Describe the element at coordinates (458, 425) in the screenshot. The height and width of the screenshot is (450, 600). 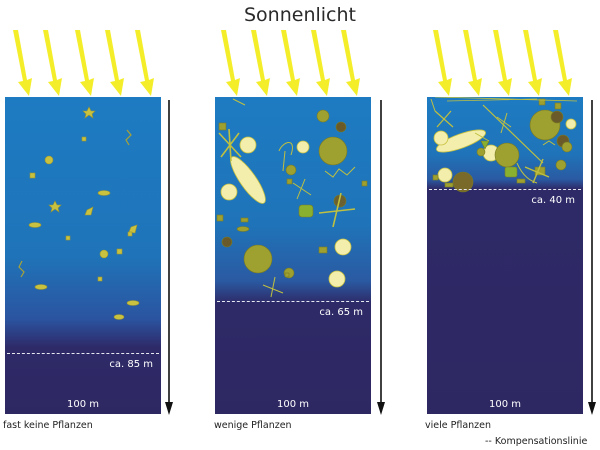
I see `panel-caption: viele Pflanzen` at that location.